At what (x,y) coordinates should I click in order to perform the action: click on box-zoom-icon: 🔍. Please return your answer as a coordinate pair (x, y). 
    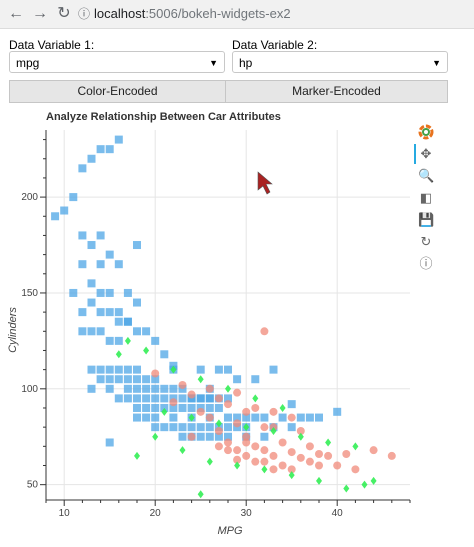
    Looking at the image, I should click on (426, 175).